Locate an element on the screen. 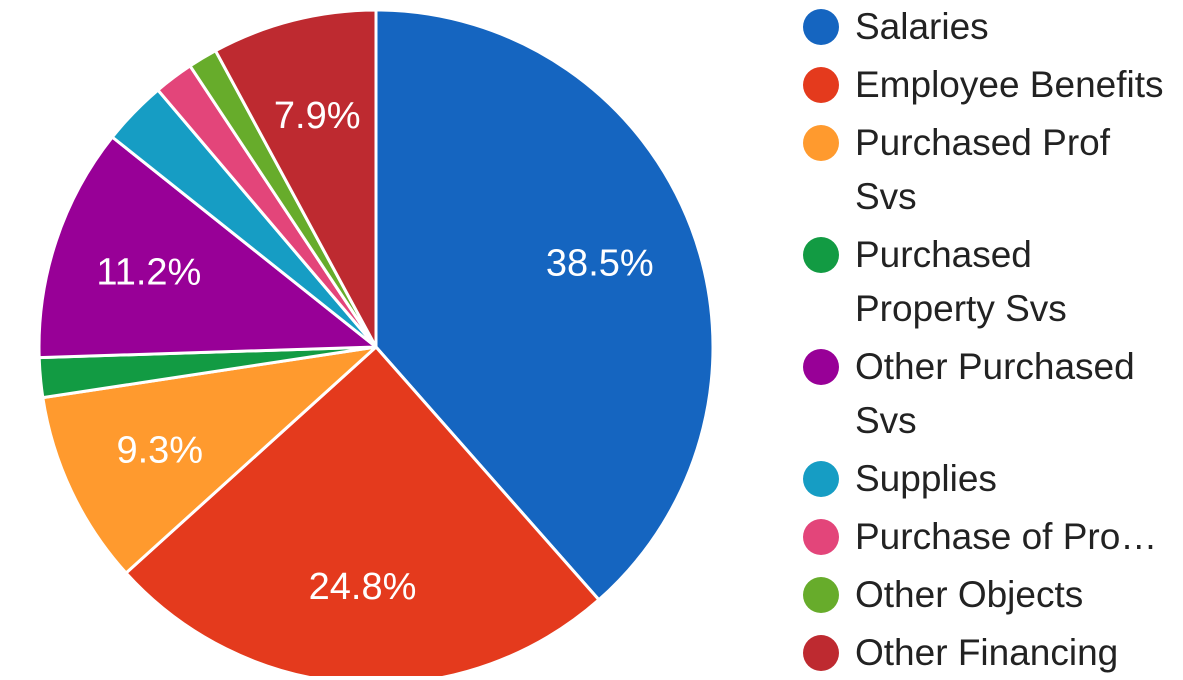  slice-label-other-purchased-svs: 11.2% is located at coordinates (148, 273).